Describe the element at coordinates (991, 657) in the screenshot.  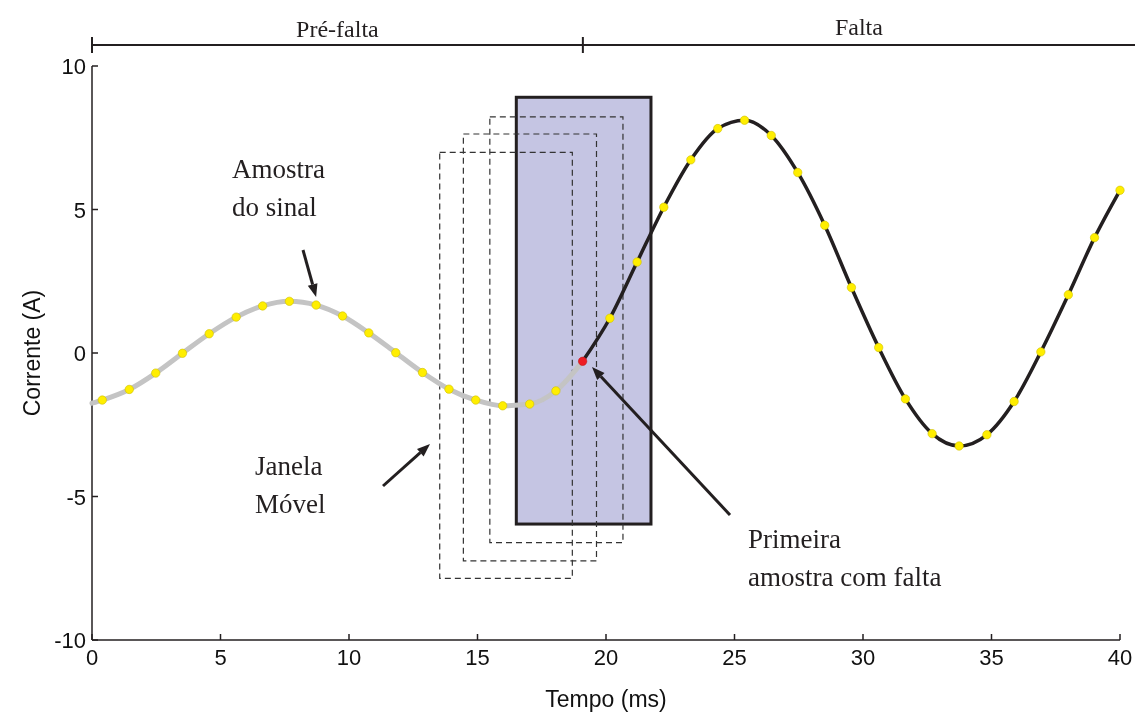
I see `x-tick-label: 35` at that location.